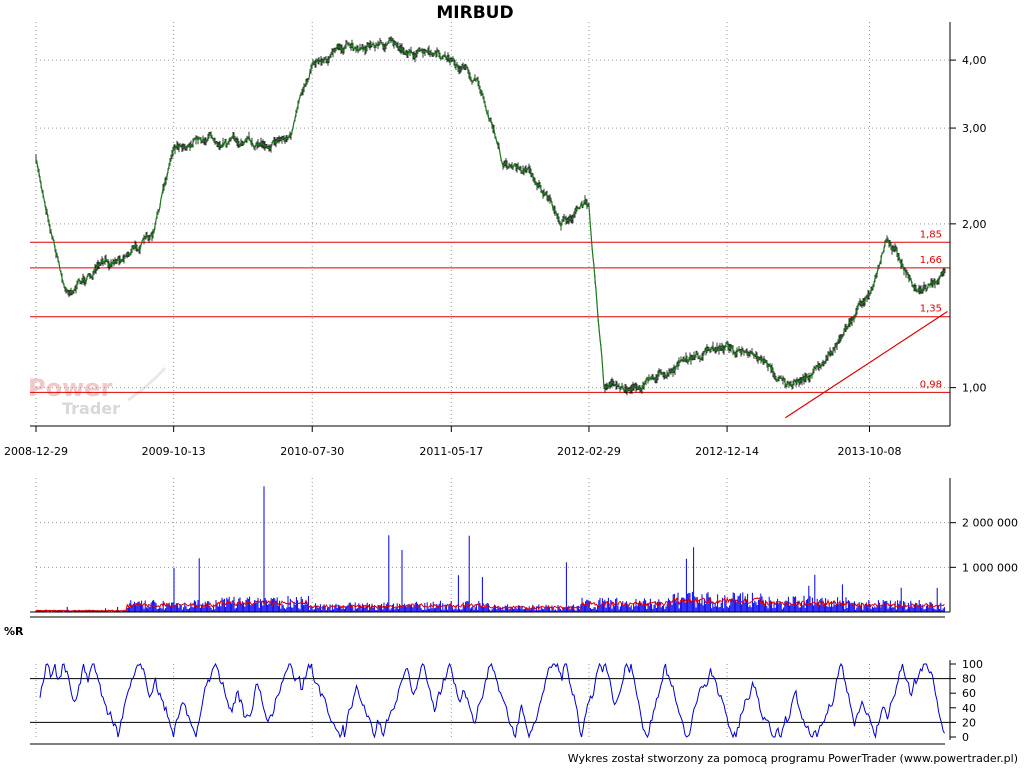 The width and height of the screenshot is (1024, 768). Describe the element at coordinates (490, 604) in the screenshot. I see `volume-average-line` at that location.